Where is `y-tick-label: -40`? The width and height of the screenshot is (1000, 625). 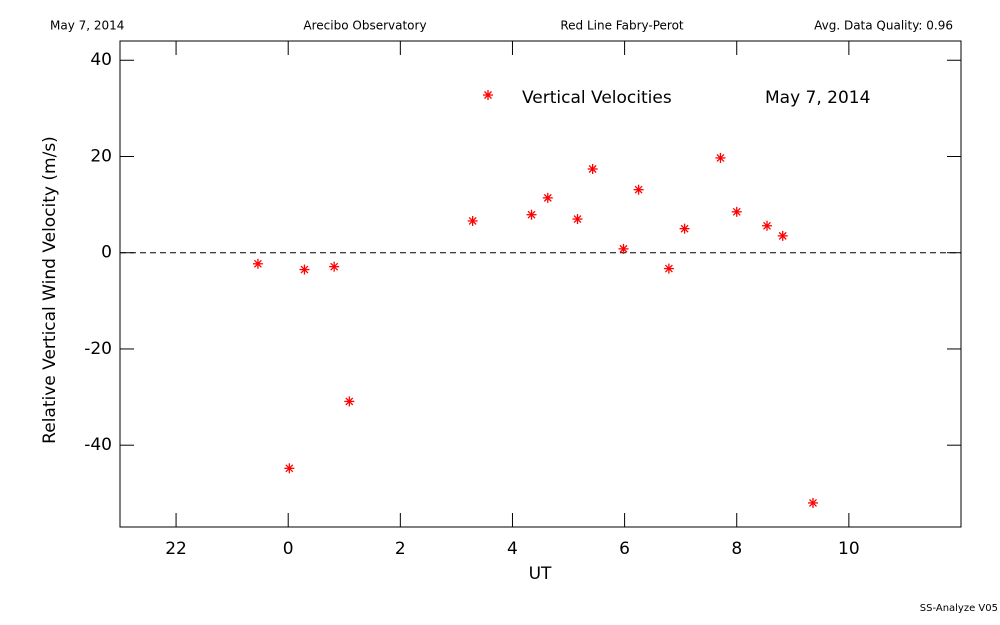
y-tick-label: -40 is located at coordinates (98, 445).